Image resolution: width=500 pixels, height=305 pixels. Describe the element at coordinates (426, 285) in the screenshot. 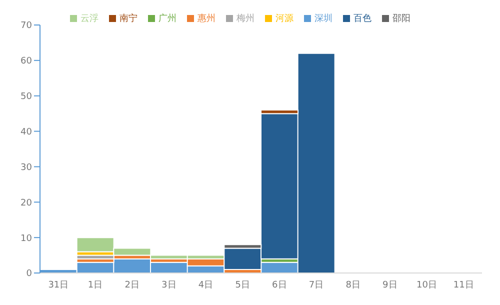

I see `x-tick-label: 10日` at that location.